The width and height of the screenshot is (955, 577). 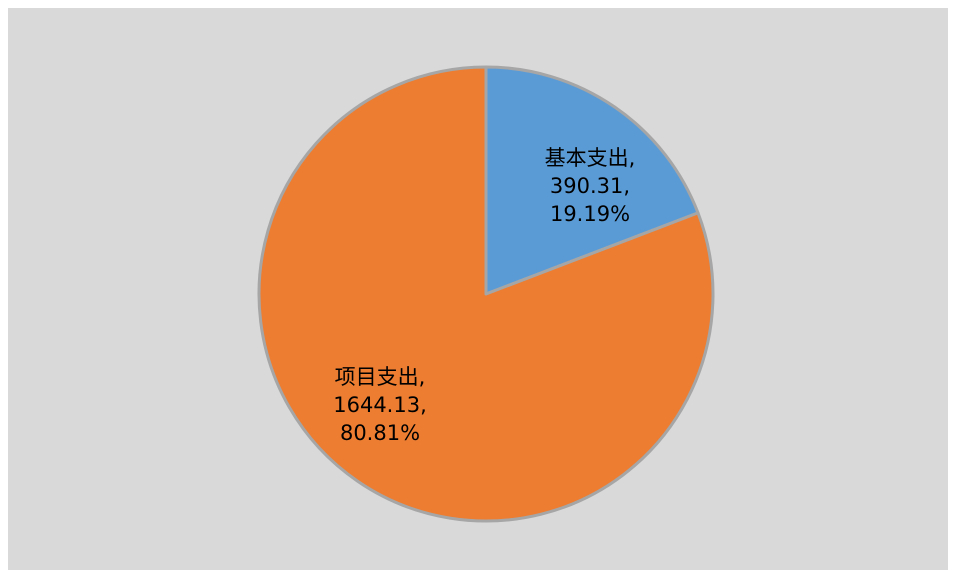 I want to click on pie-slice-label-line: 390.31,, so click(x=590, y=186).